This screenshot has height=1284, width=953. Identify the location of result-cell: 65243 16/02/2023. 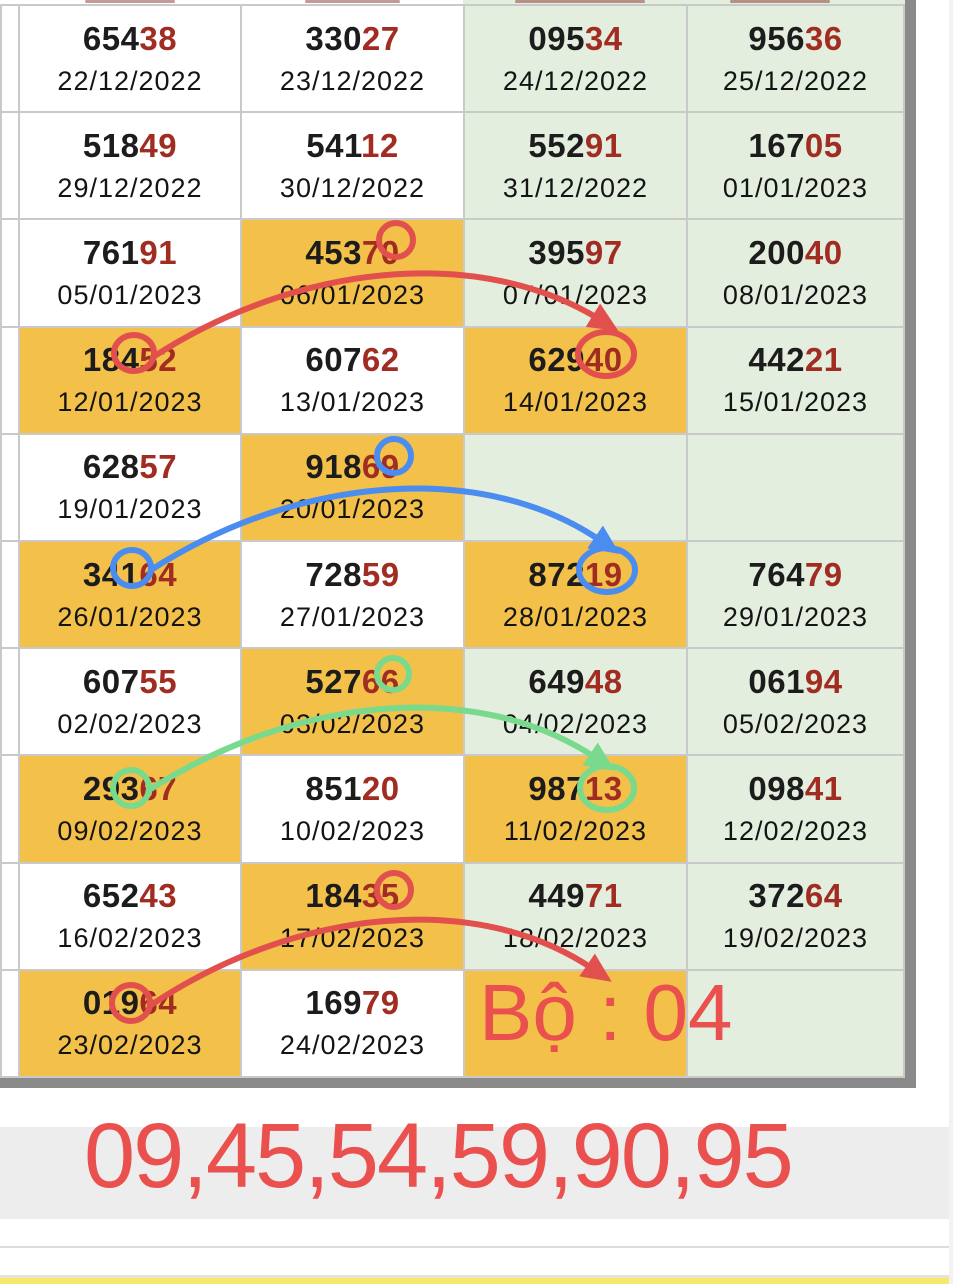
(130, 916).